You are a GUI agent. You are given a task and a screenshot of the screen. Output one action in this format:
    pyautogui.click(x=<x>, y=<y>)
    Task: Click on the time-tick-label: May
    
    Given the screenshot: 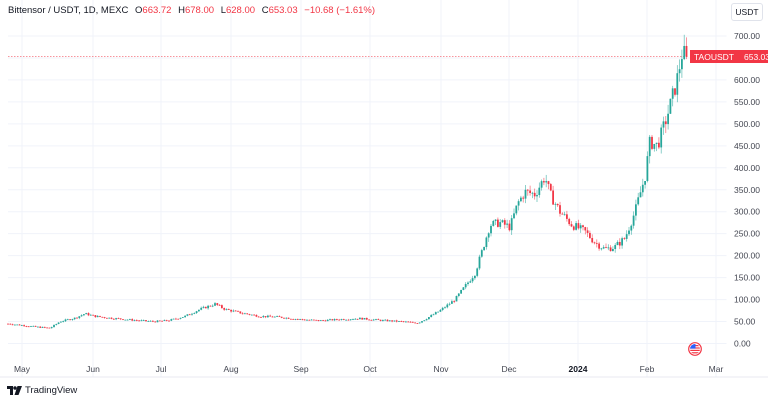 What is the action you would take?
    pyautogui.click(x=22, y=369)
    